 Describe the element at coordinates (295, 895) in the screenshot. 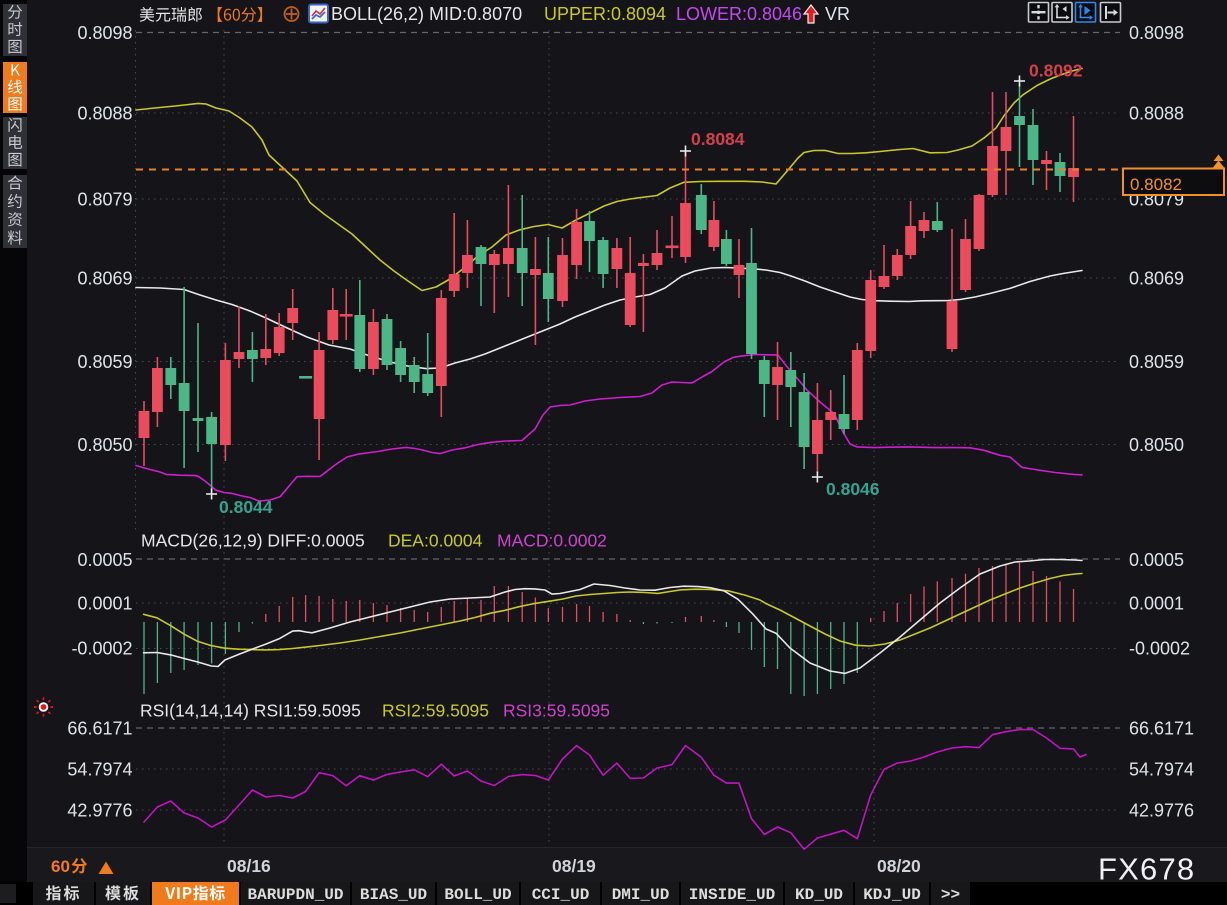

I see `svg-text: BARUPDN_UD` at that location.